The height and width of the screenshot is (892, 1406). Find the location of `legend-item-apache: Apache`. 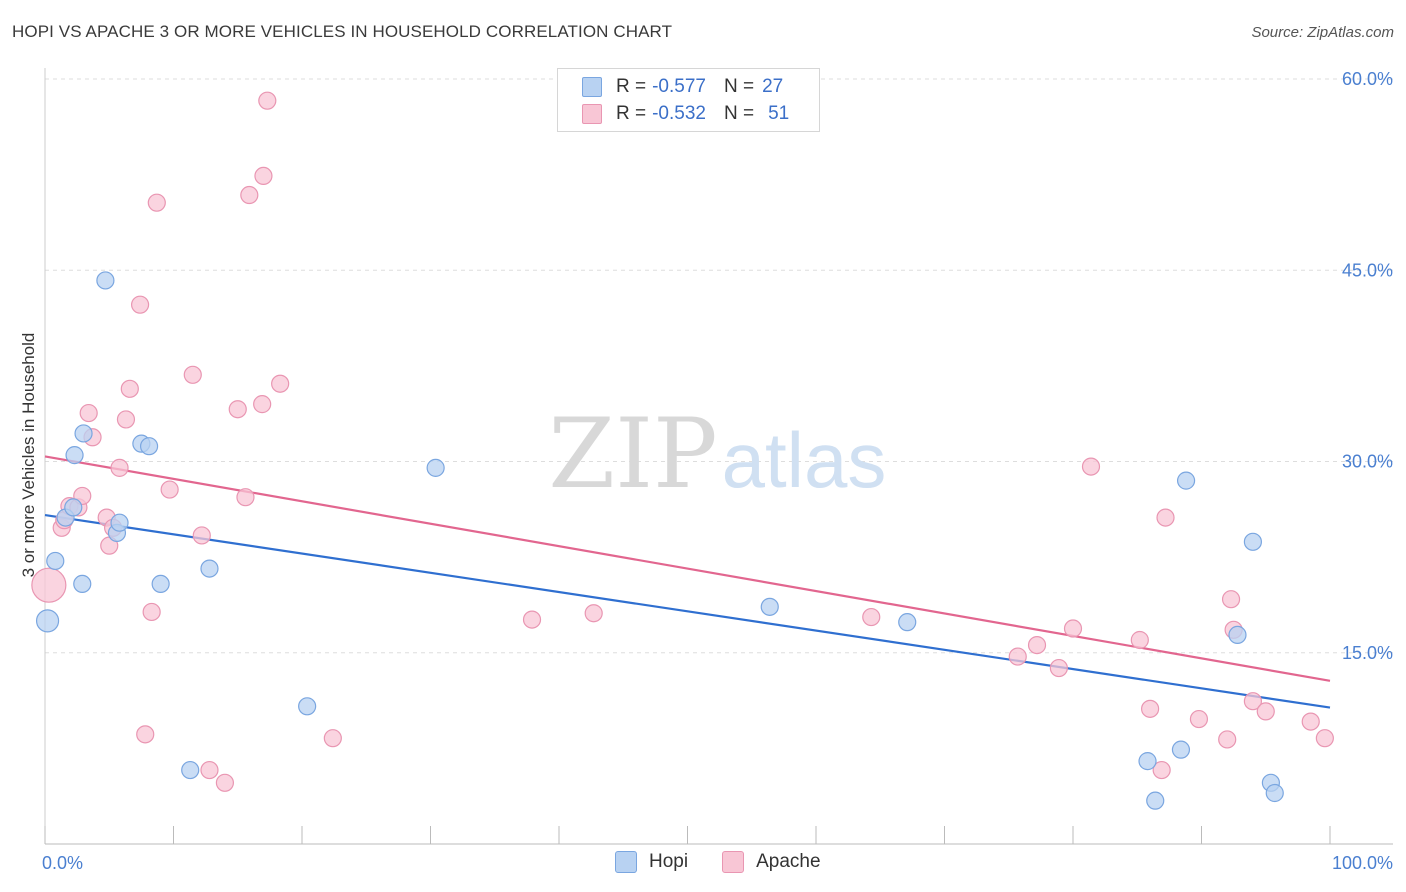

legend-item-apache: Apache is located at coordinates (771, 862).